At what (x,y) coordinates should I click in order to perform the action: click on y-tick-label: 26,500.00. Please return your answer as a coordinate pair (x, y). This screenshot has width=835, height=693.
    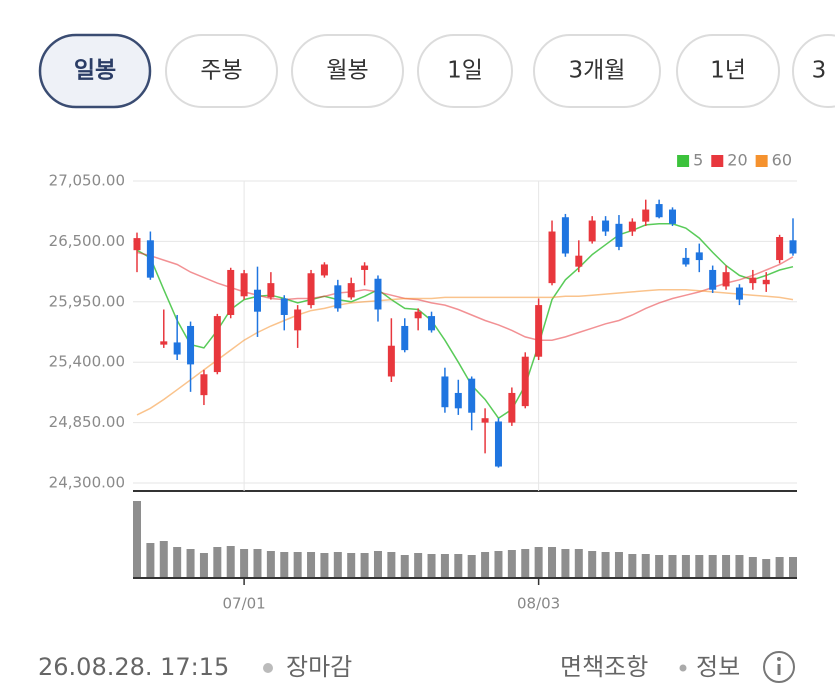
    Looking at the image, I should click on (87, 241).